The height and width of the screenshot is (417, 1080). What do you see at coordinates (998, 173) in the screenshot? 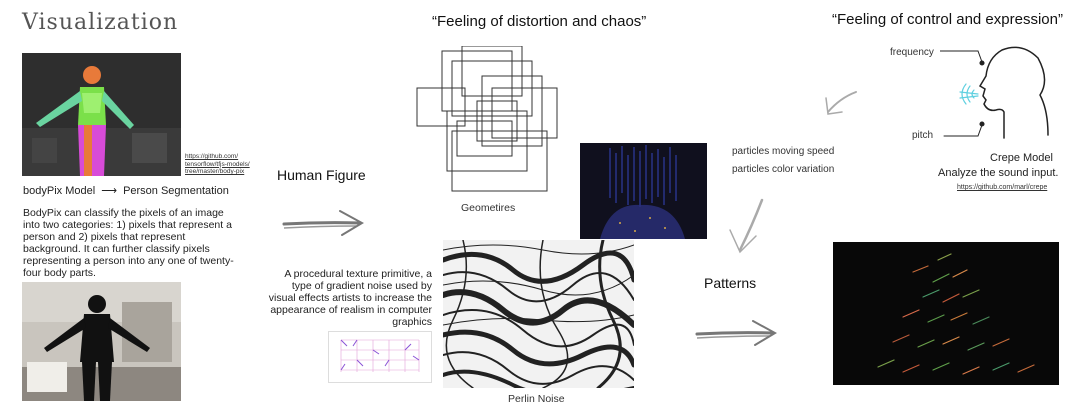
I see `crepe-analyze-label: Analyze the sound input.` at bounding box center [998, 173].